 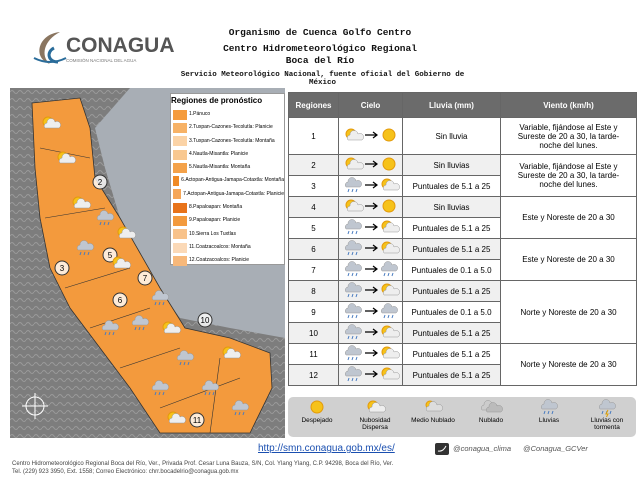 What do you see at coordinates (100, 182) in the screenshot?
I see `region-marker-label: 2` at bounding box center [100, 182].